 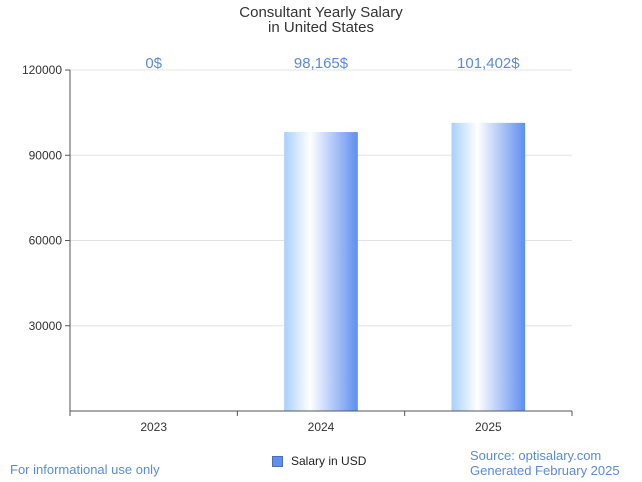 What do you see at coordinates (46, 241) in the screenshot?
I see `y-tick-label: 60000` at bounding box center [46, 241].